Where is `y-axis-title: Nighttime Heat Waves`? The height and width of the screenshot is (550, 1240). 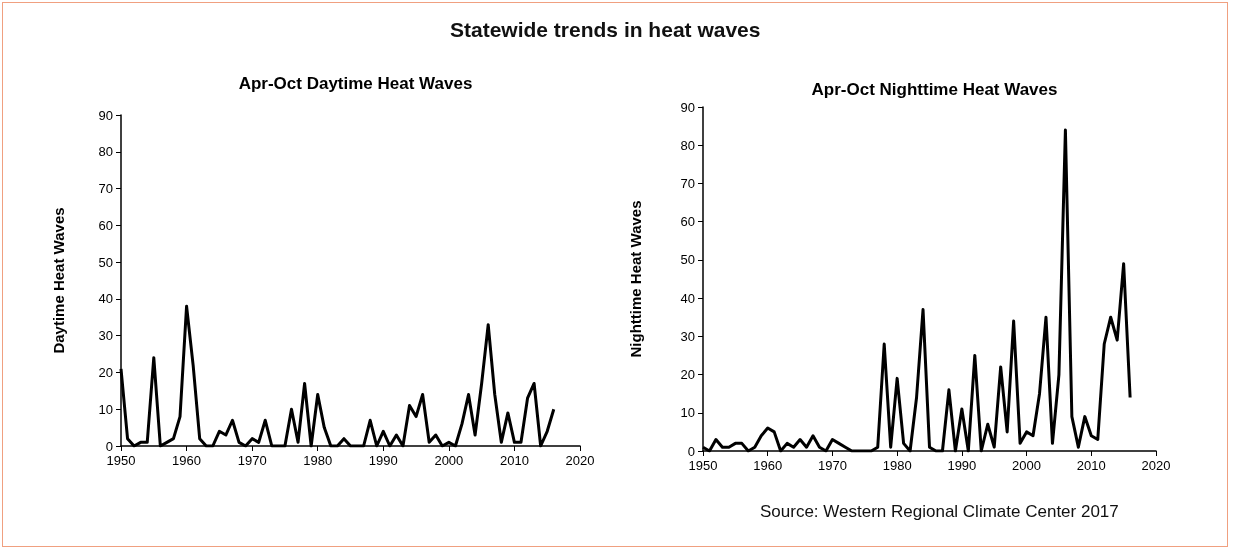
y-axis-title: Nighttime Heat Waves is located at coordinates (635, 279).